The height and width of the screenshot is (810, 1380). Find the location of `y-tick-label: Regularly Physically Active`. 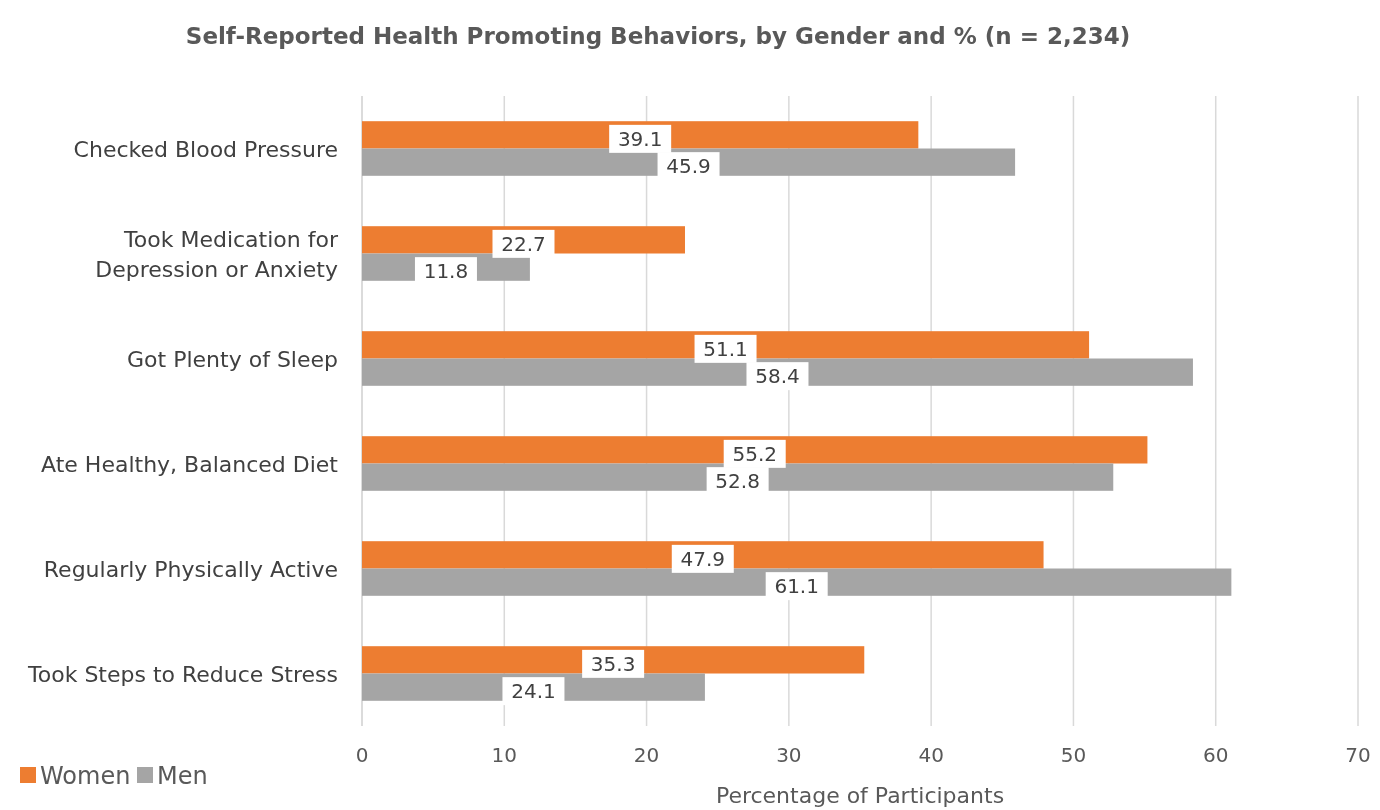

y-tick-label: Regularly Physically Active is located at coordinates (190, 568).